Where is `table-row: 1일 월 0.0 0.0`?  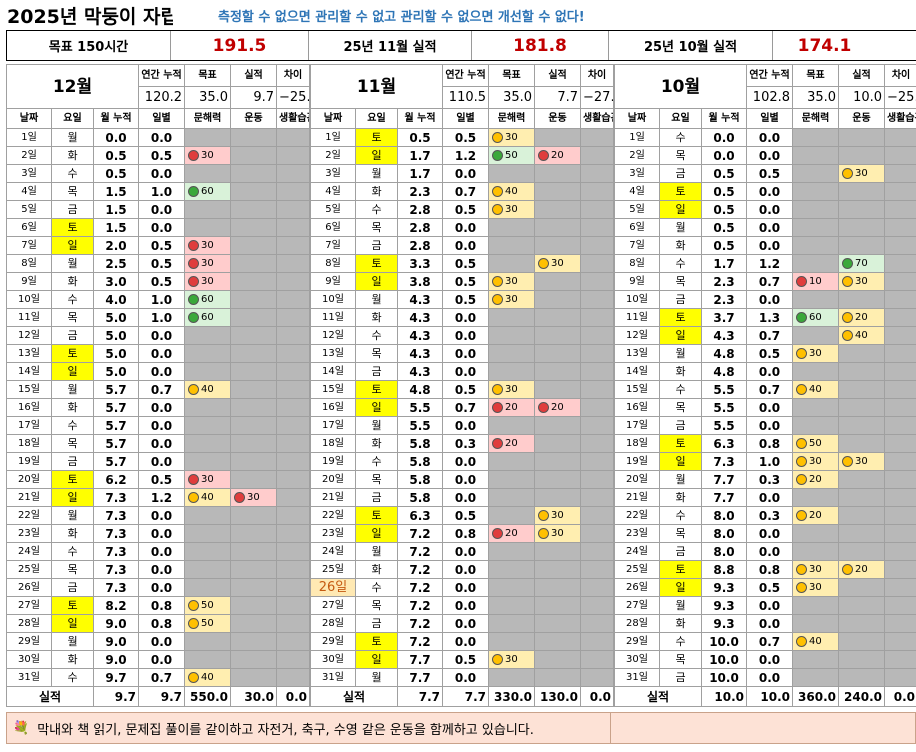 table-row: 1일 월 0.0 0.0 is located at coordinates (158, 137).